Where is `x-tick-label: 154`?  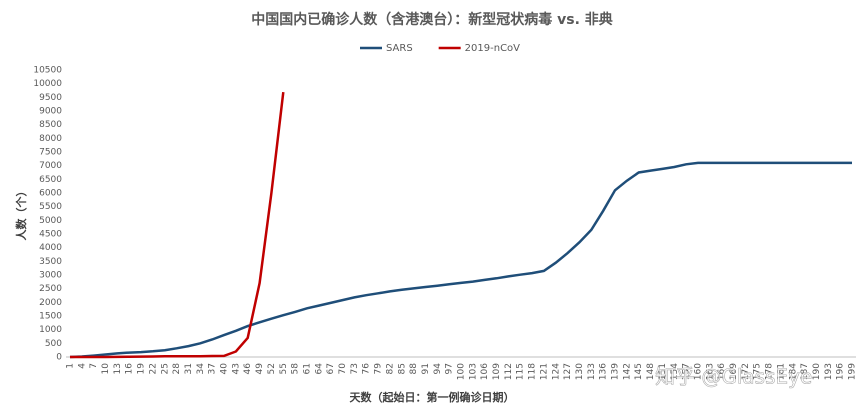 x-tick-label: 154 is located at coordinates (675, 371).